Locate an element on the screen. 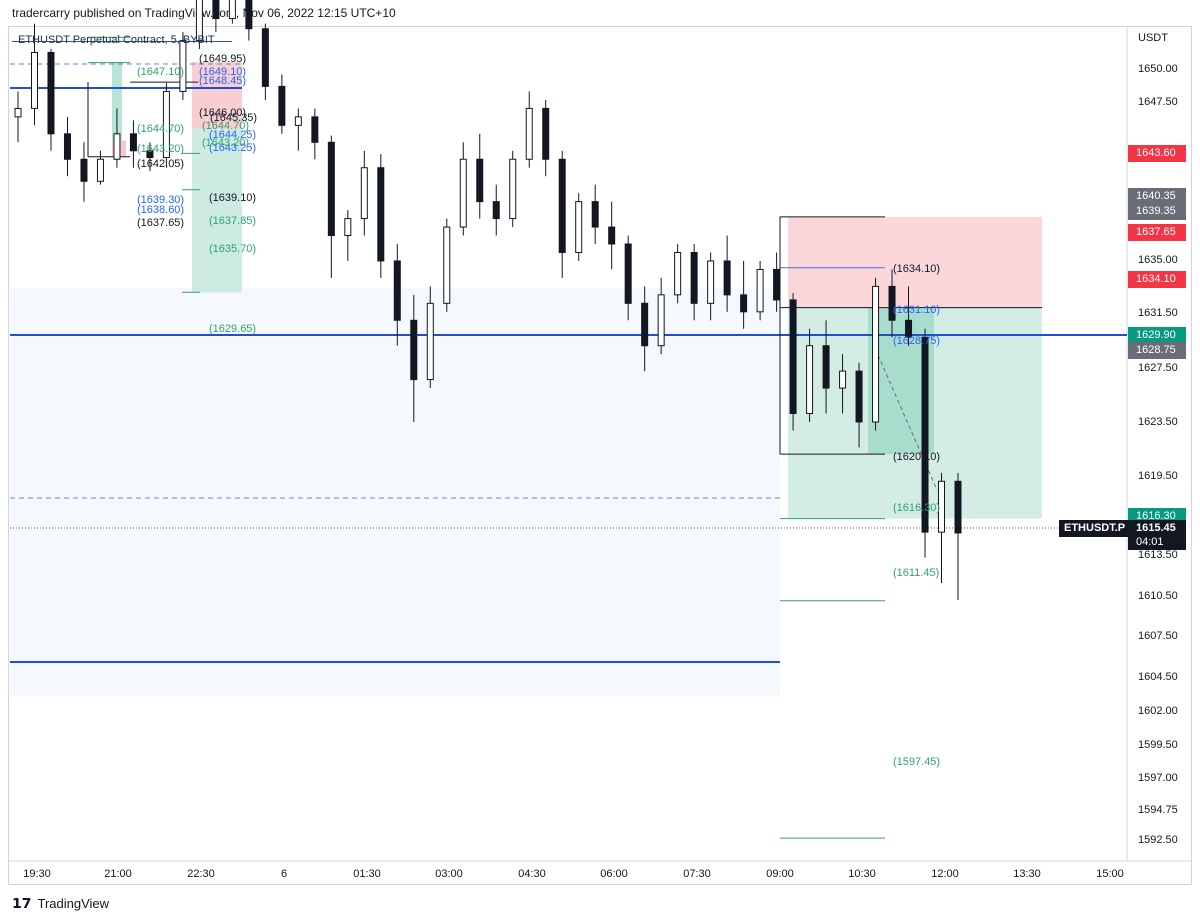  annotation-text: (1642.05) is located at coordinates (160, 164).